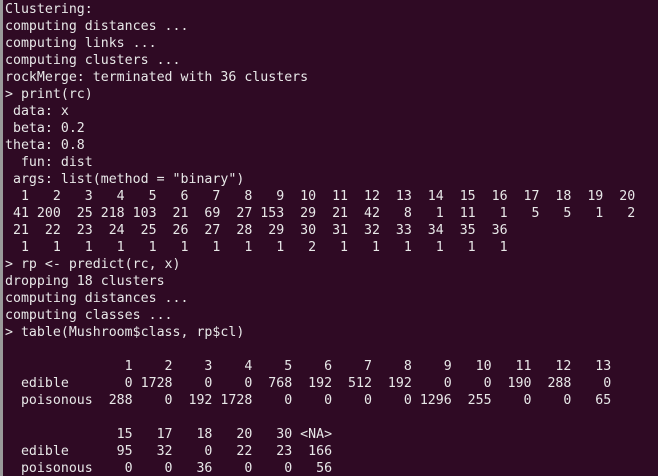 Image resolution: width=658 pixels, height=476 pixels. Describe the element at coordinates (125, 179) in the screenshot. I see `terminal-line: args: list(method = "binary")` at that location.